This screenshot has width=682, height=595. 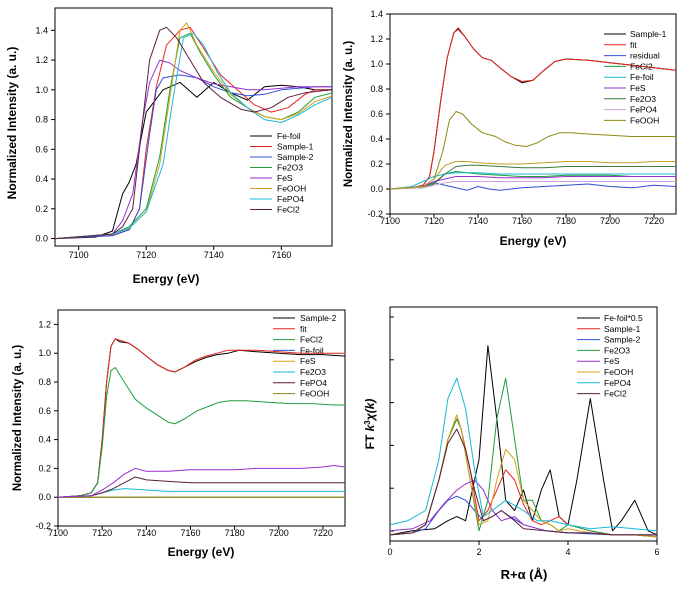 What do you see at coordinates (533, 186) in the screenshot?
I see `series-line-residual` at bounding box center [533, 186].